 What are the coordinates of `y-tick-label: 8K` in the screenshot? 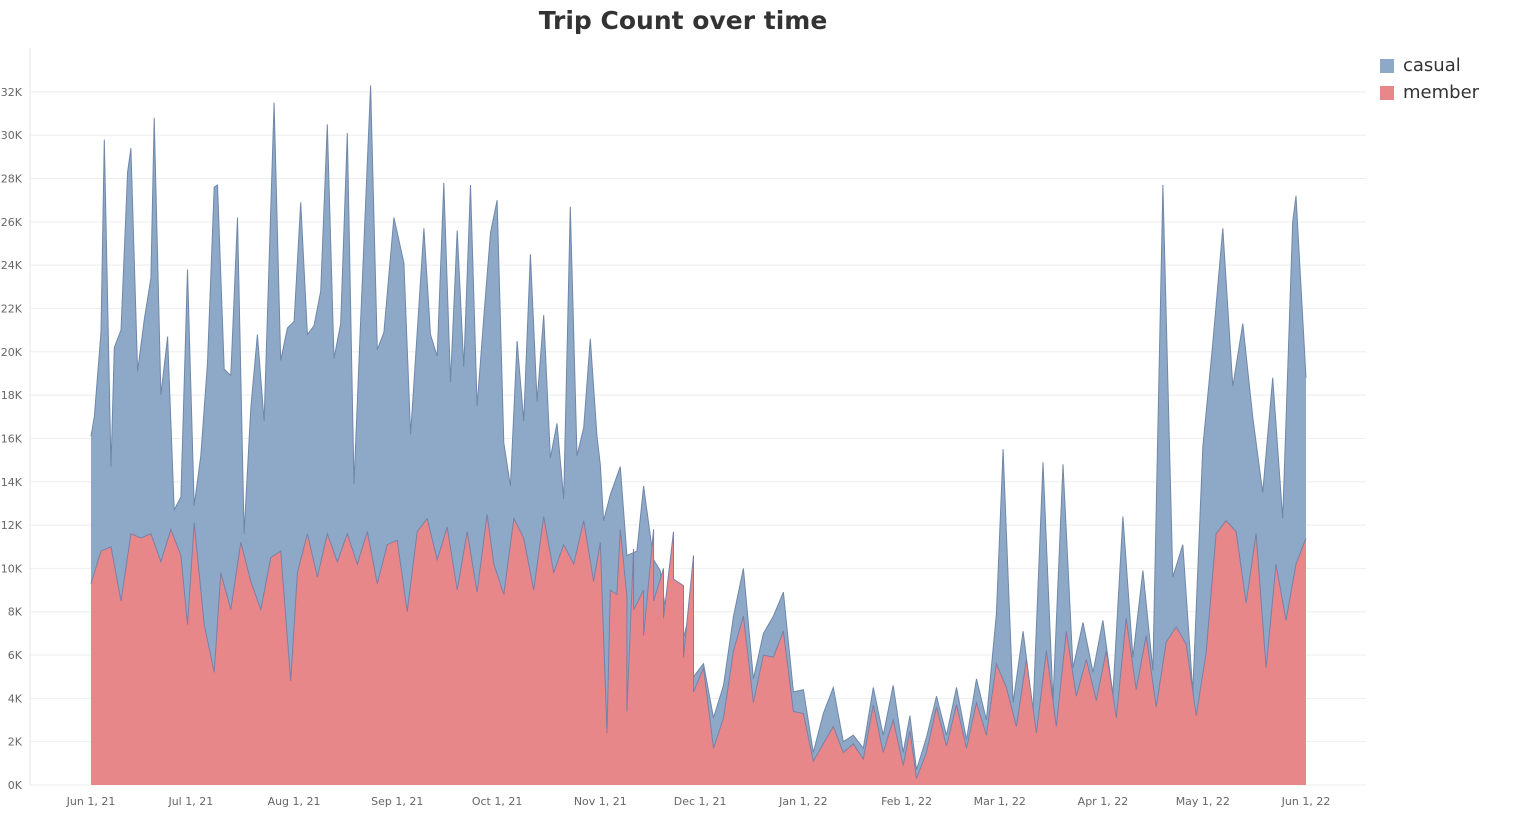 It's located at (15, 612).